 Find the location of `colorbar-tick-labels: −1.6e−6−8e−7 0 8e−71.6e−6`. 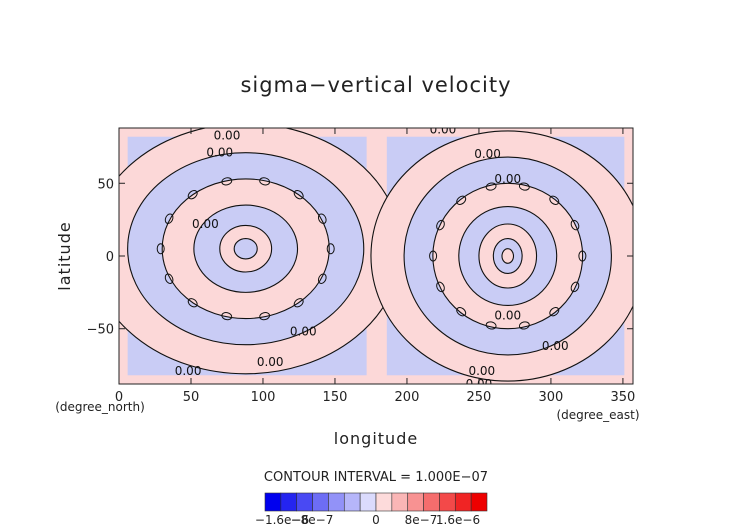

colorbar-tick-labels: −1.6e−6−8e−7 0 8e−71.6e−6 is located at coordinates (367, 520).